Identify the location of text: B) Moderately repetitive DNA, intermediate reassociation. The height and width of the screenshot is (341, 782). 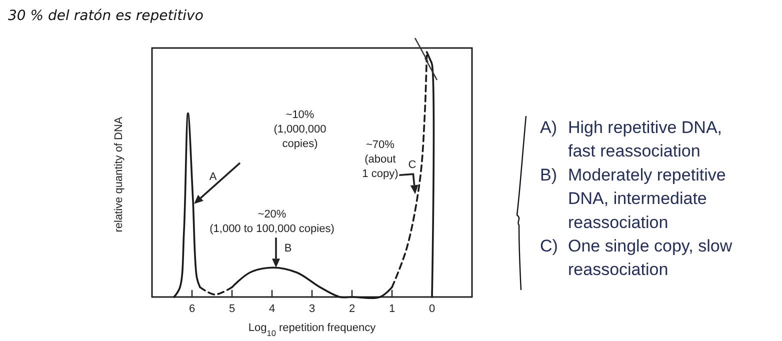
(633, 198).